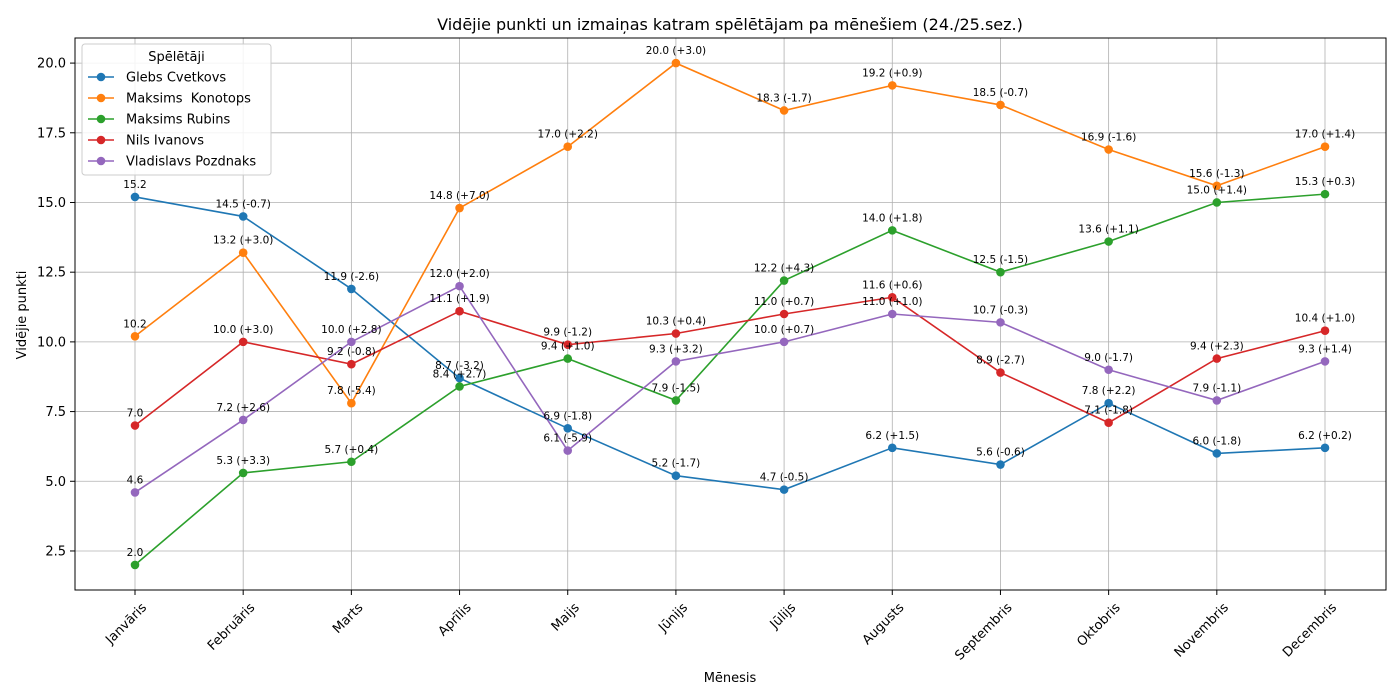 Image resolution: width=1400 pixels, height=700 pixels. I want to click on data-label-2-9: 13.6 (+1.1), so click(1108, 230).